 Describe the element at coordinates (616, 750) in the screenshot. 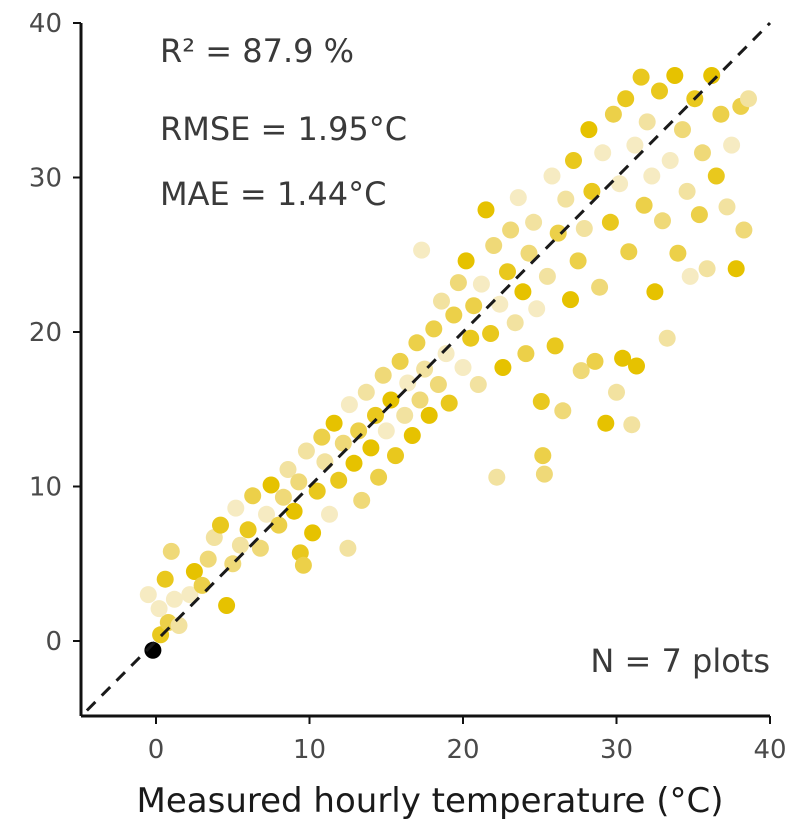

I see `x-tick-label: 30` at that location.